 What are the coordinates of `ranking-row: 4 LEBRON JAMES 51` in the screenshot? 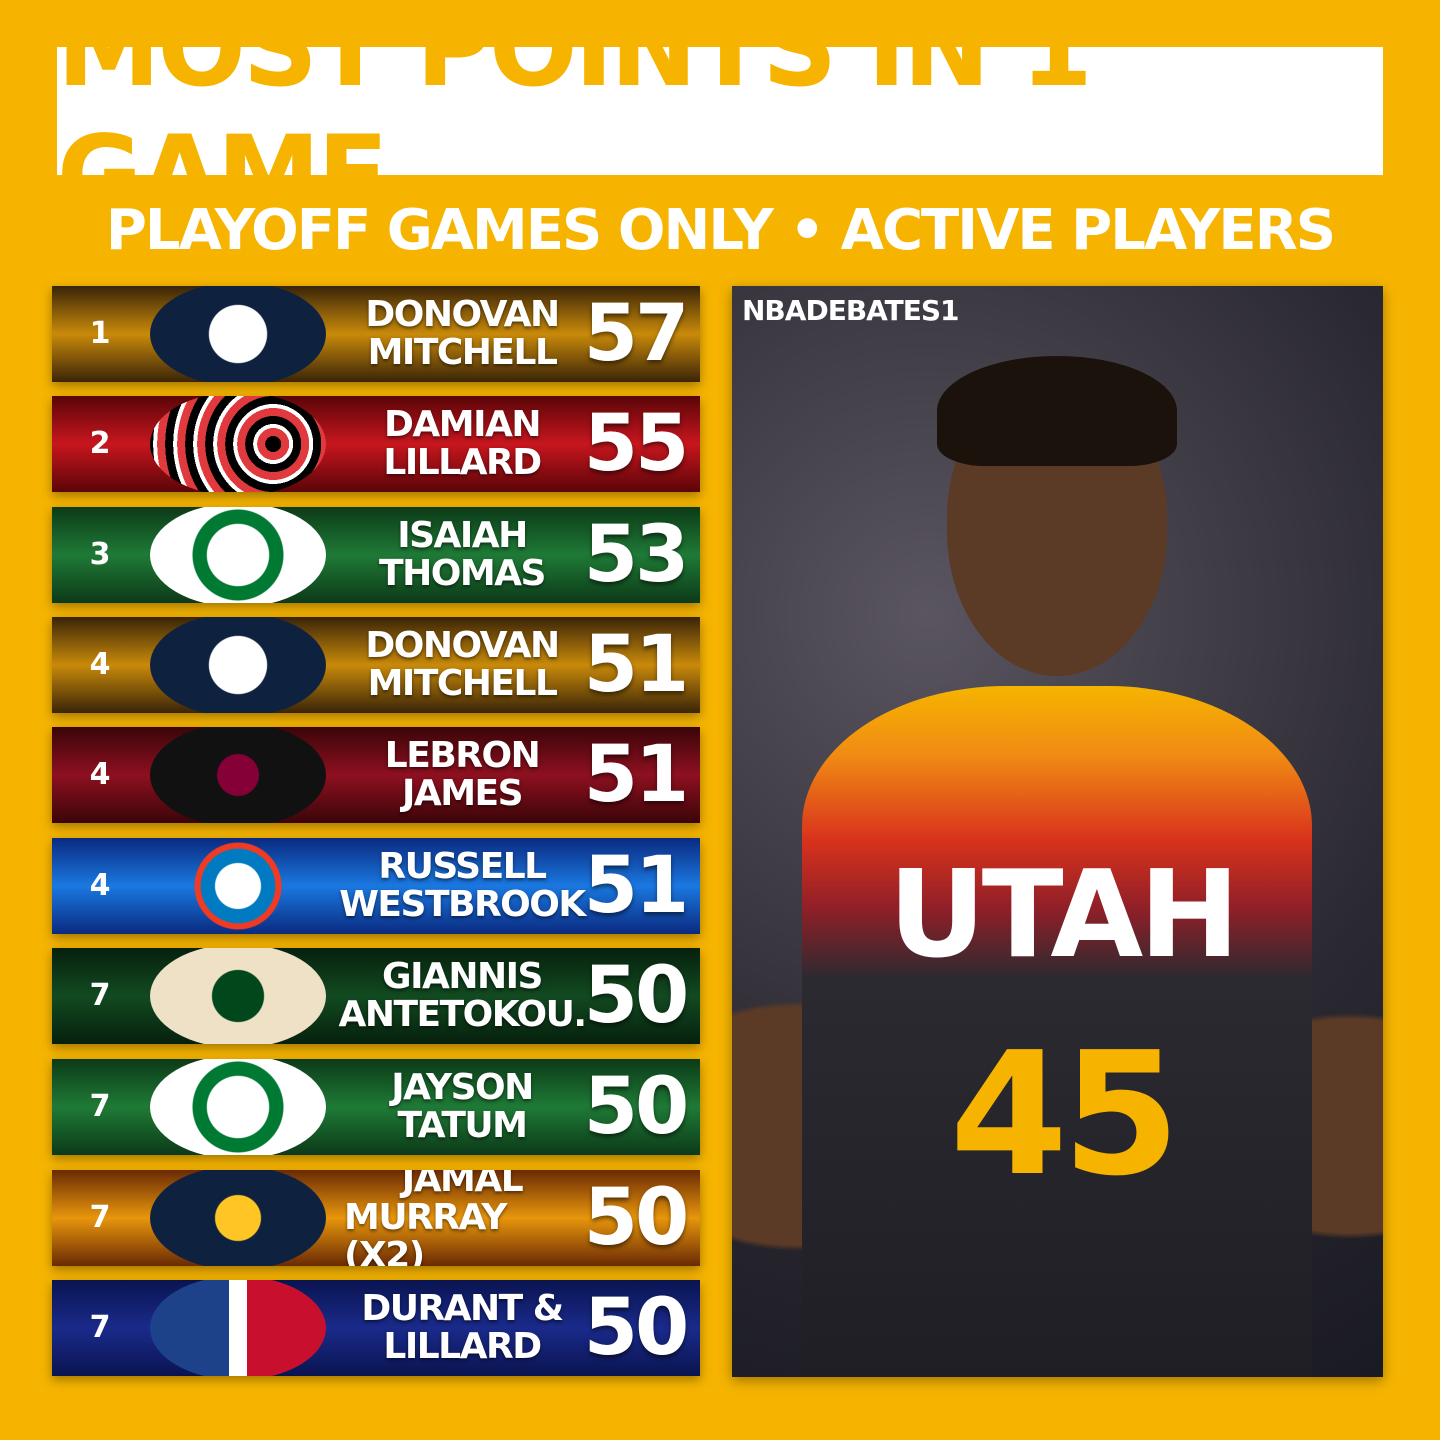 It's located at (376, 775).